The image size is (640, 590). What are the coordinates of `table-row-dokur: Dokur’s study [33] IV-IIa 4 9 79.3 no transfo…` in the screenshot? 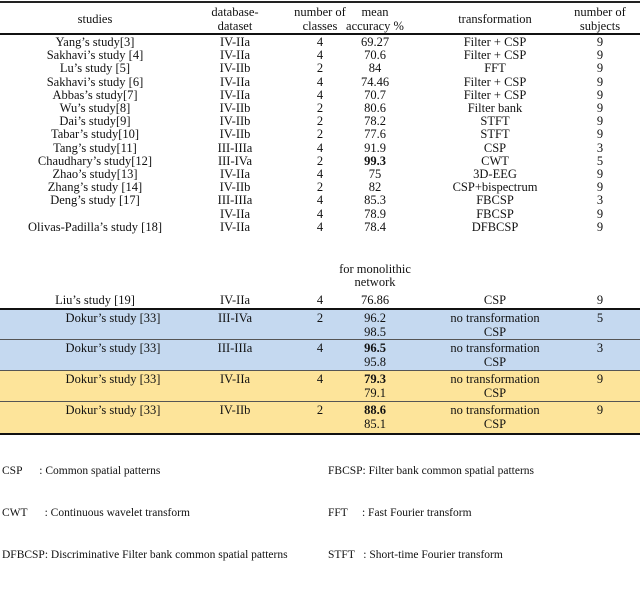 It's located at (320, 386).